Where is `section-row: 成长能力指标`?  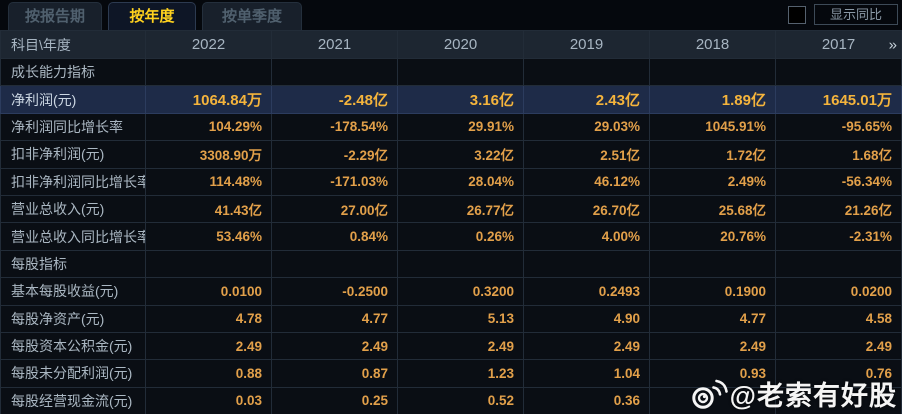 section-row: 成长能力指标 is located at coordinates (451, 72).